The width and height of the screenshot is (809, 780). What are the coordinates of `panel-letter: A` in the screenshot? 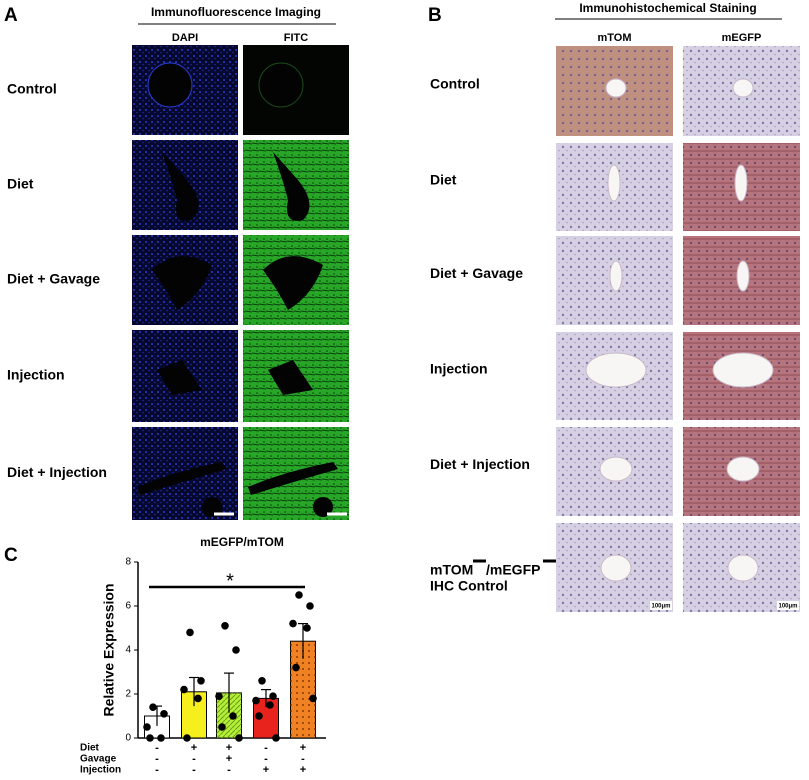 It's located at (11, 15).